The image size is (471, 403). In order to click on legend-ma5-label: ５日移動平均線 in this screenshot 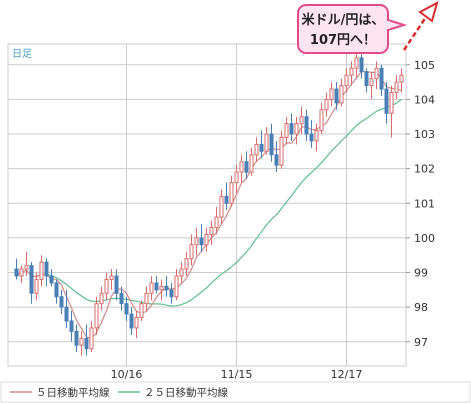, I will do `click(73, 392)`.